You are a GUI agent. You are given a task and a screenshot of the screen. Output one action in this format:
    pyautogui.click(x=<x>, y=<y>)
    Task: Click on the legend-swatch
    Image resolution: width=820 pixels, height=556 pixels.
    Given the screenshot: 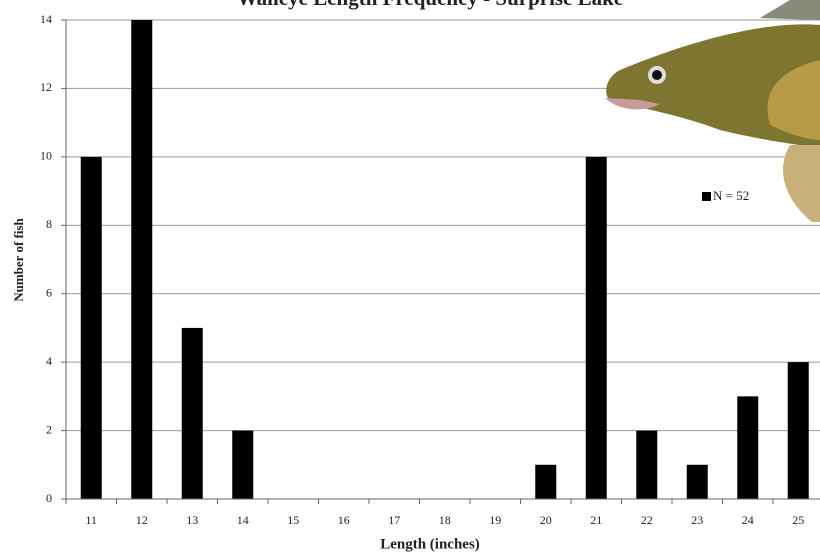 What is the action you would take?
    pyautogui.click(x=706, y=196)
    